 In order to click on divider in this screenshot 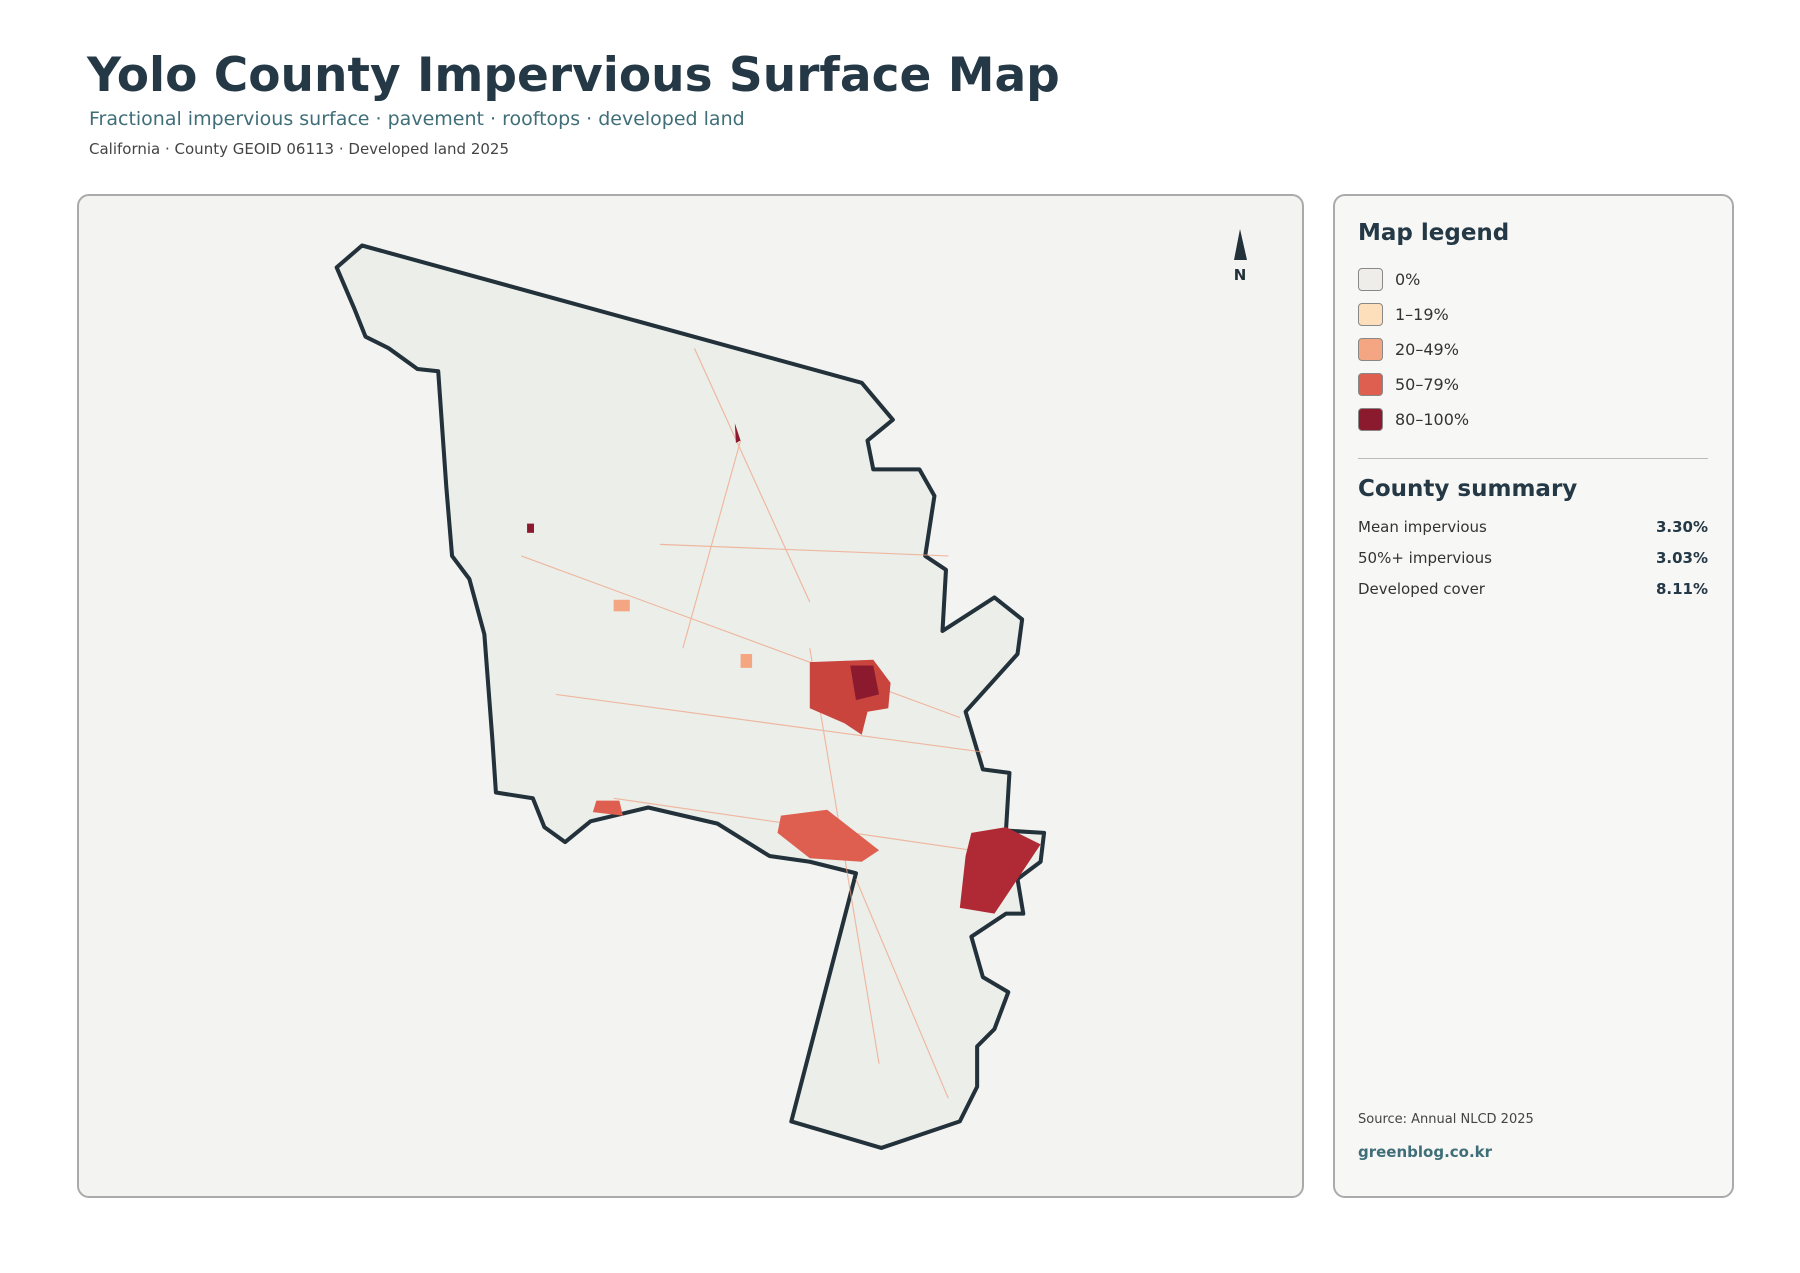, I will do `click(1533, 458)`.